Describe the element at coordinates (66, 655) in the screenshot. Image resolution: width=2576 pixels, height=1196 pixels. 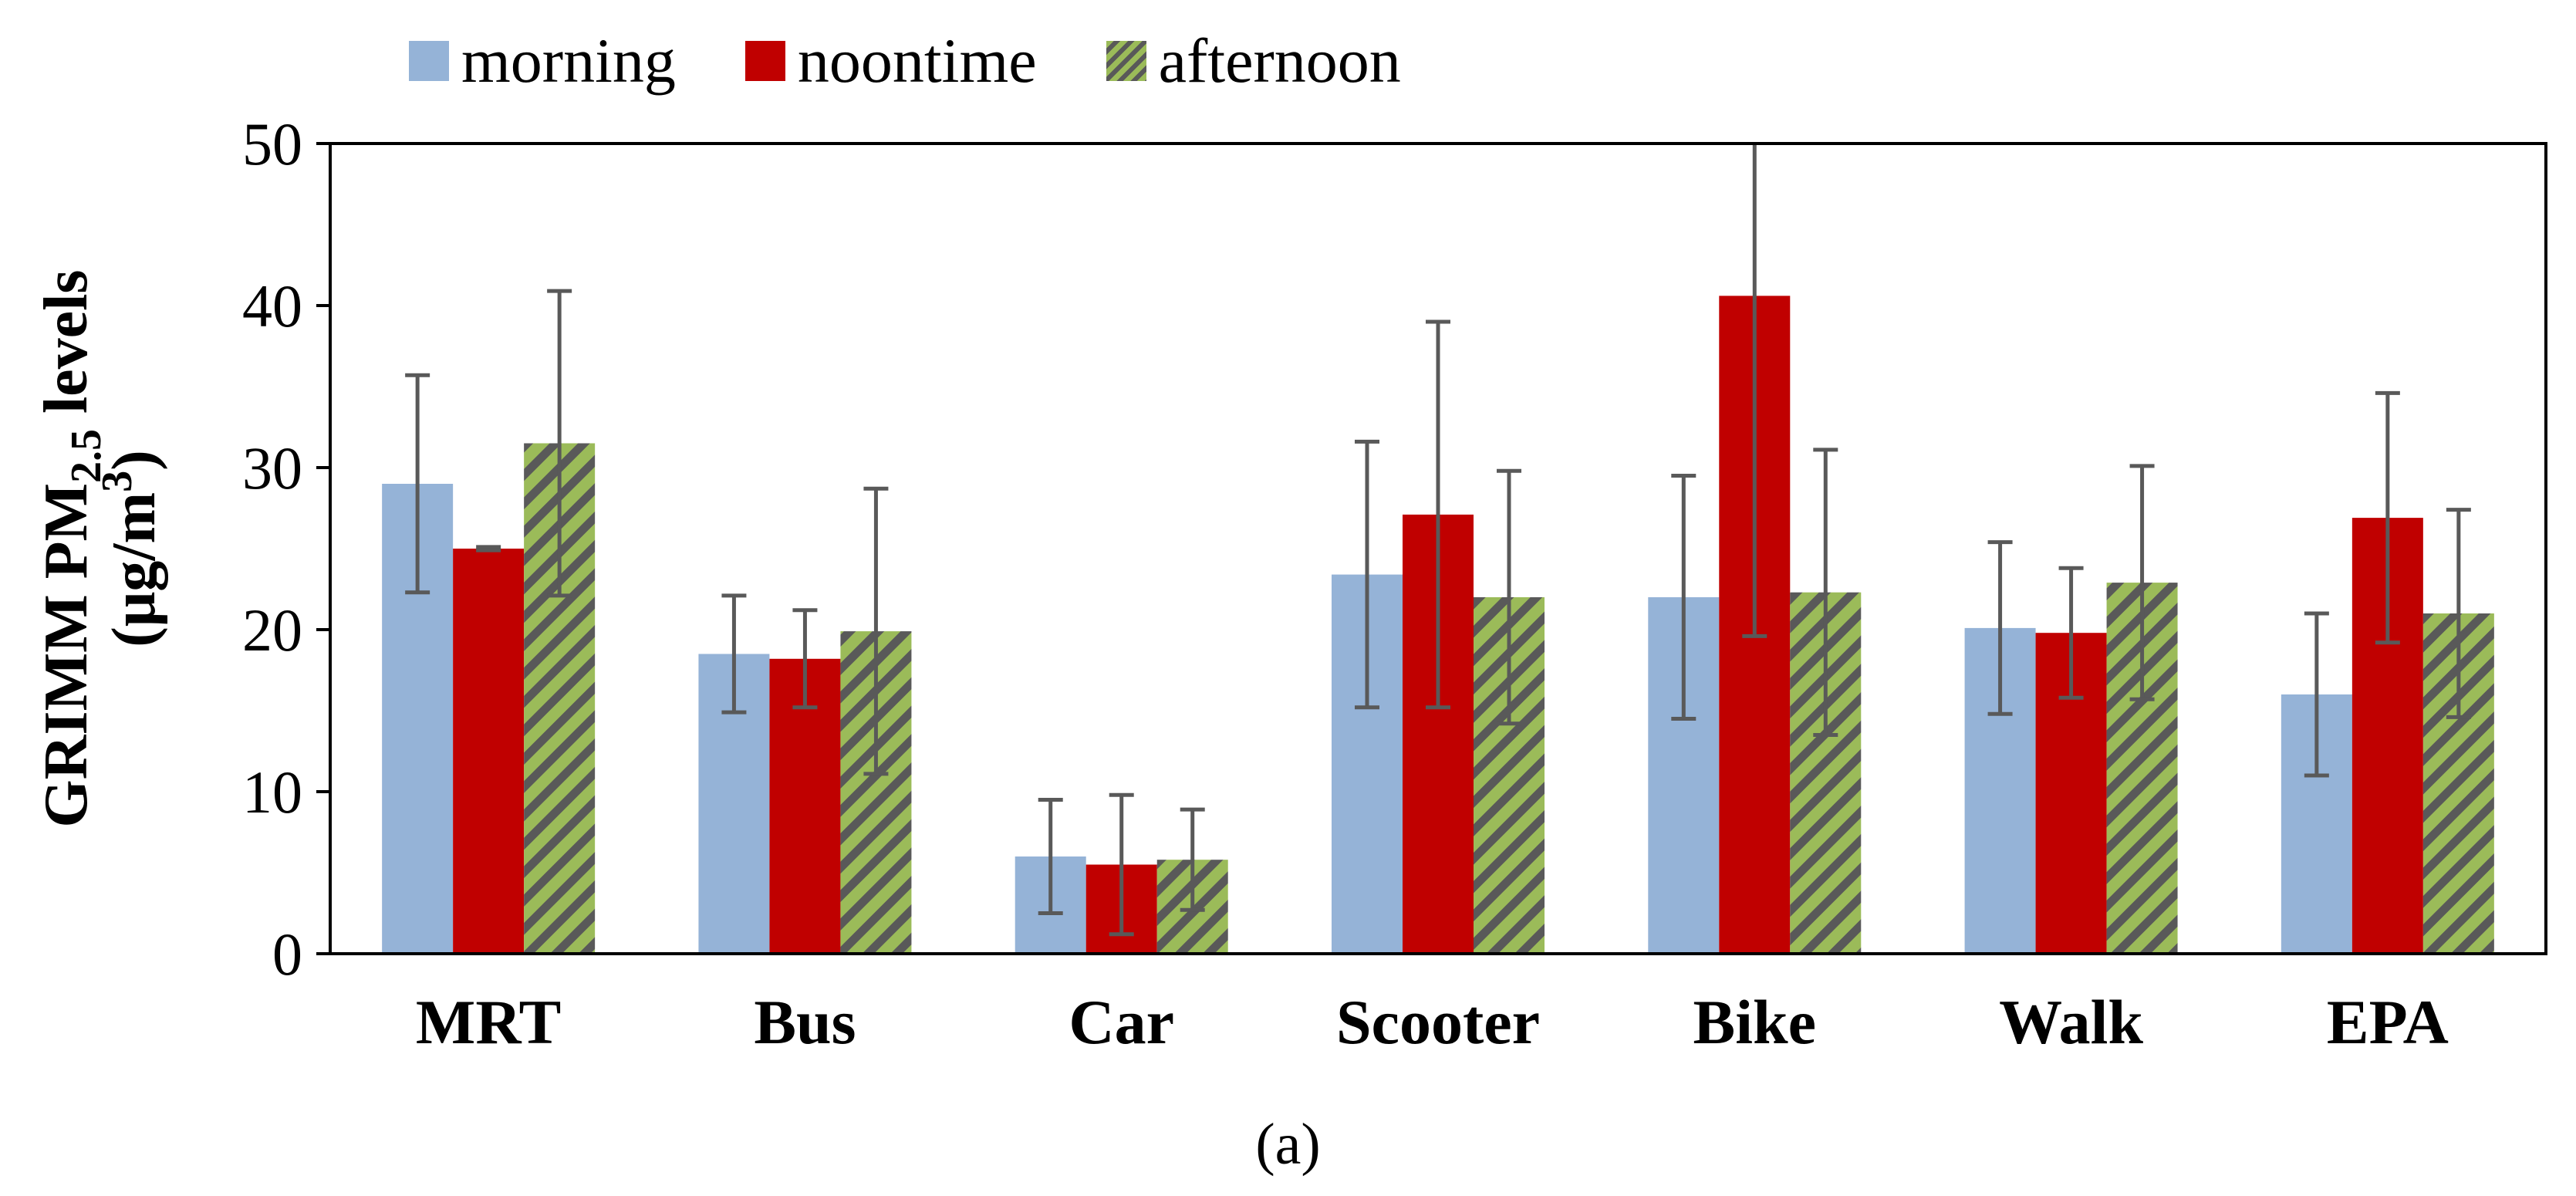
I see `y-axis-label-main: GRIMM PM` at that location.